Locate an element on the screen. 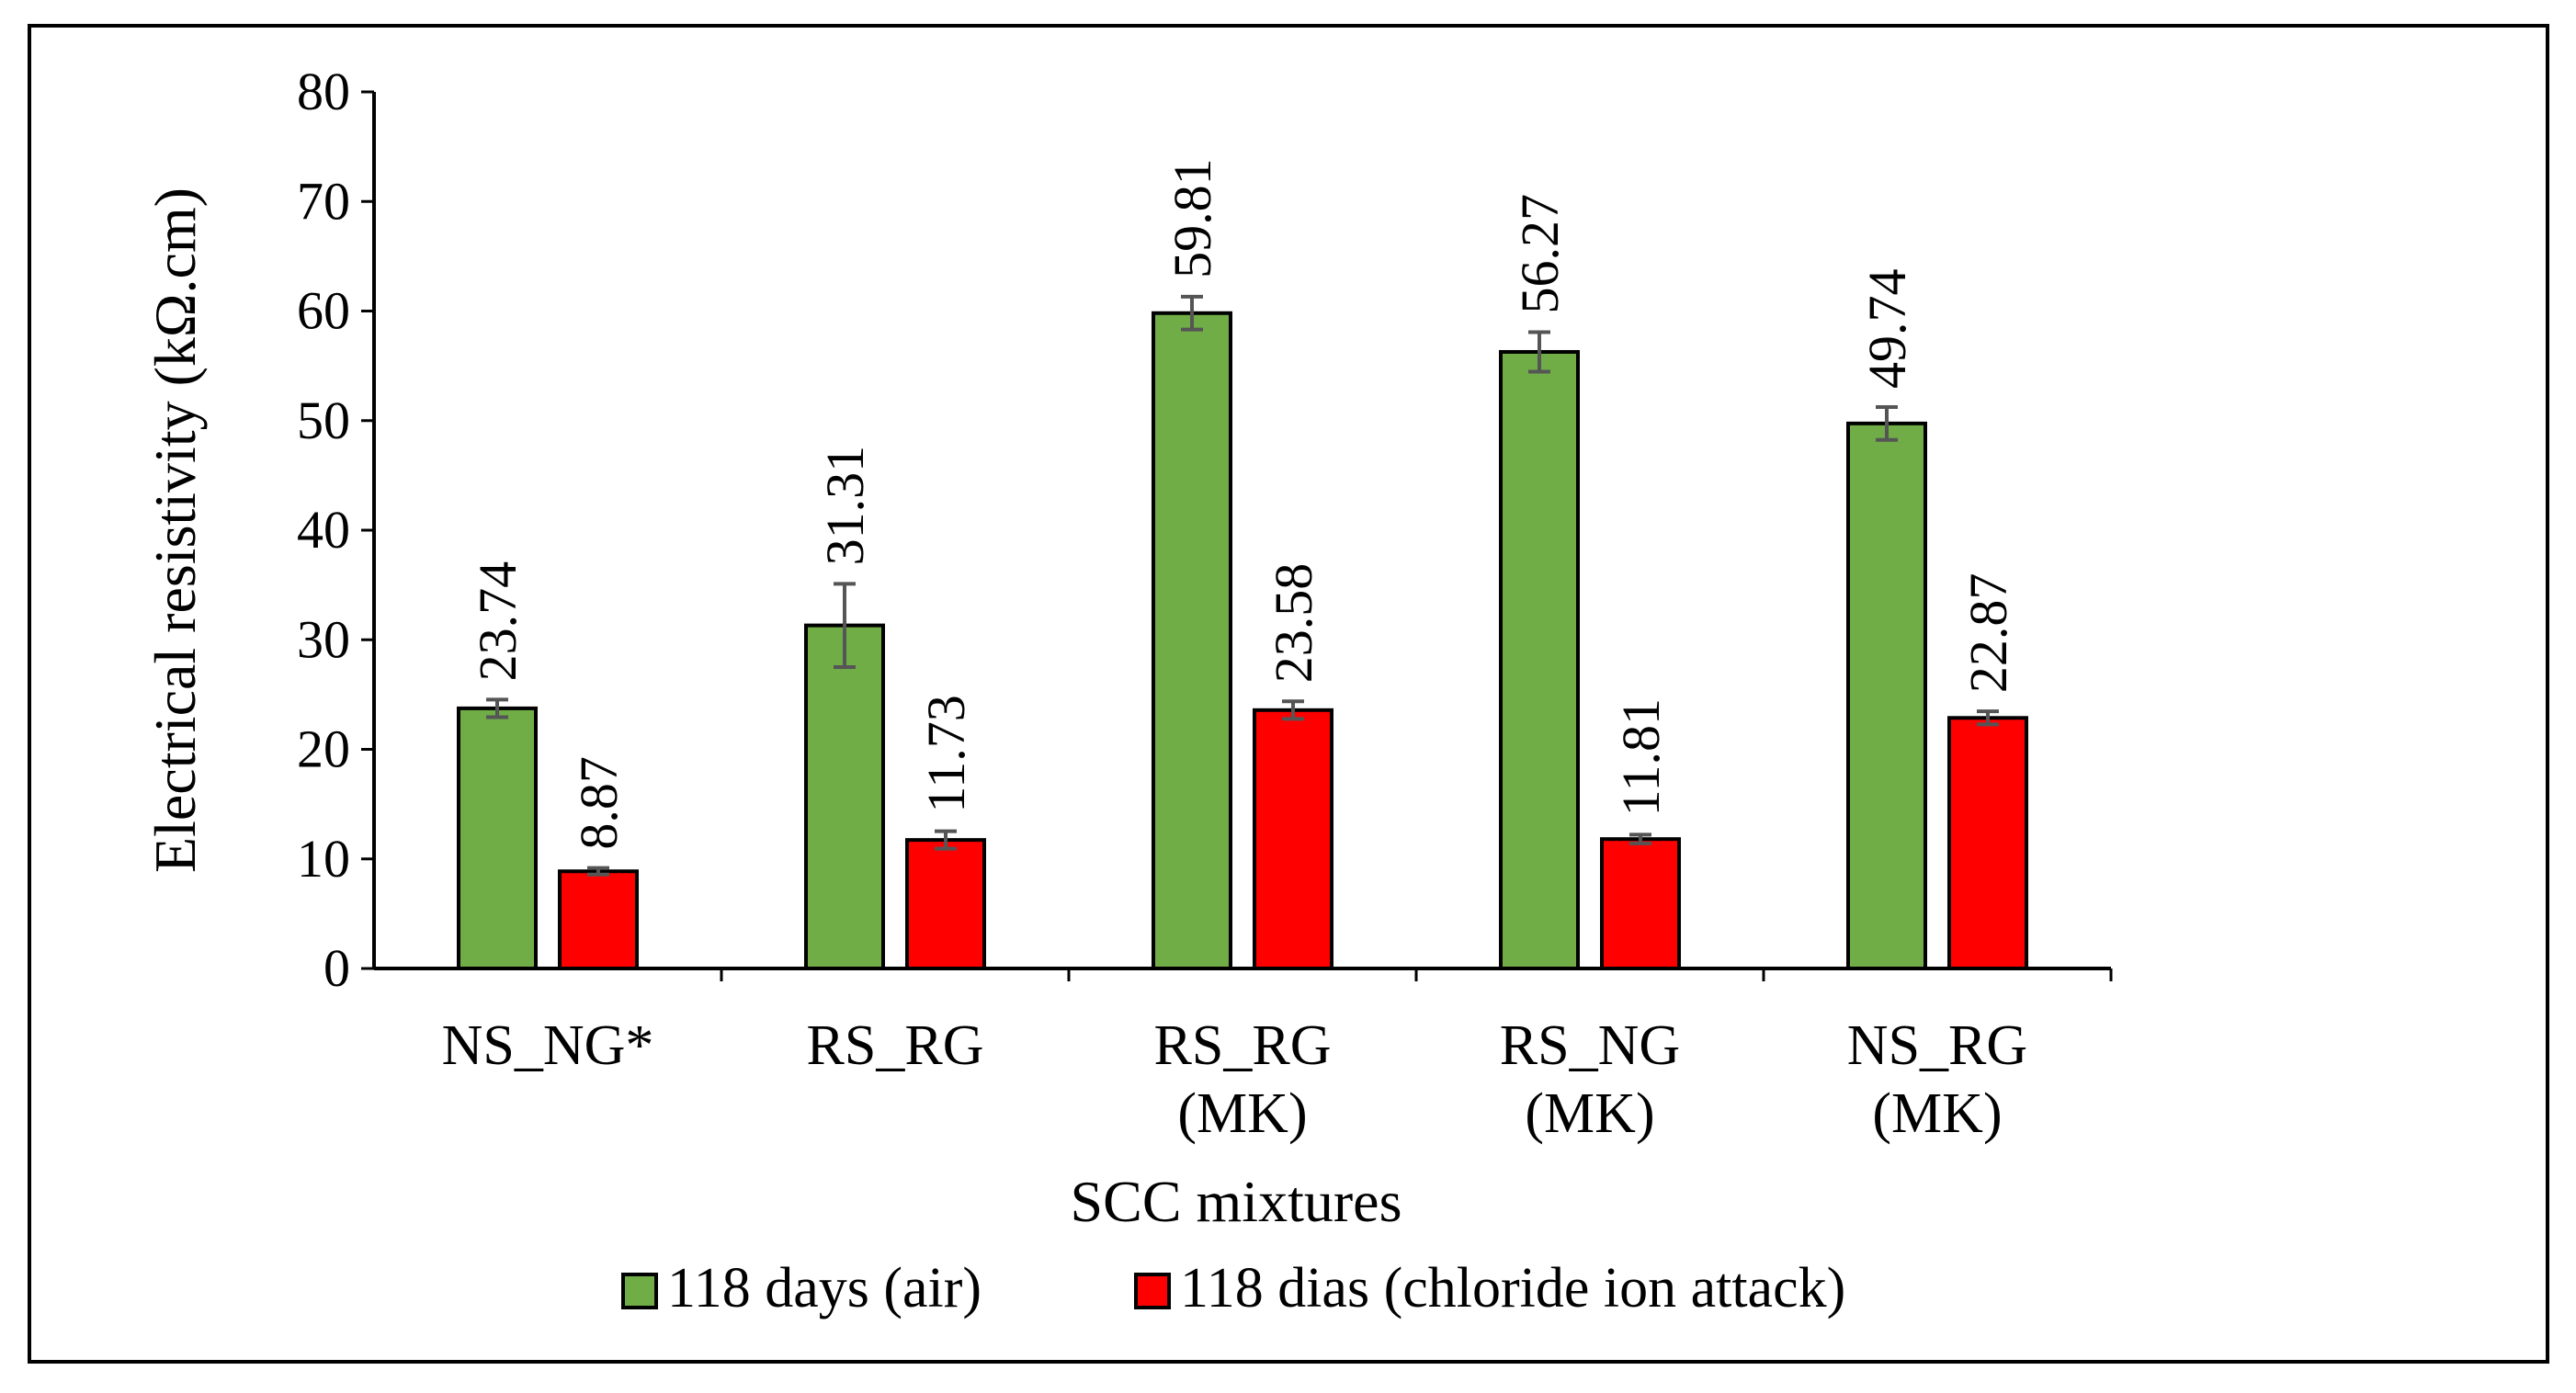  legend-swatch-air is located at coordinates (639, 1291).